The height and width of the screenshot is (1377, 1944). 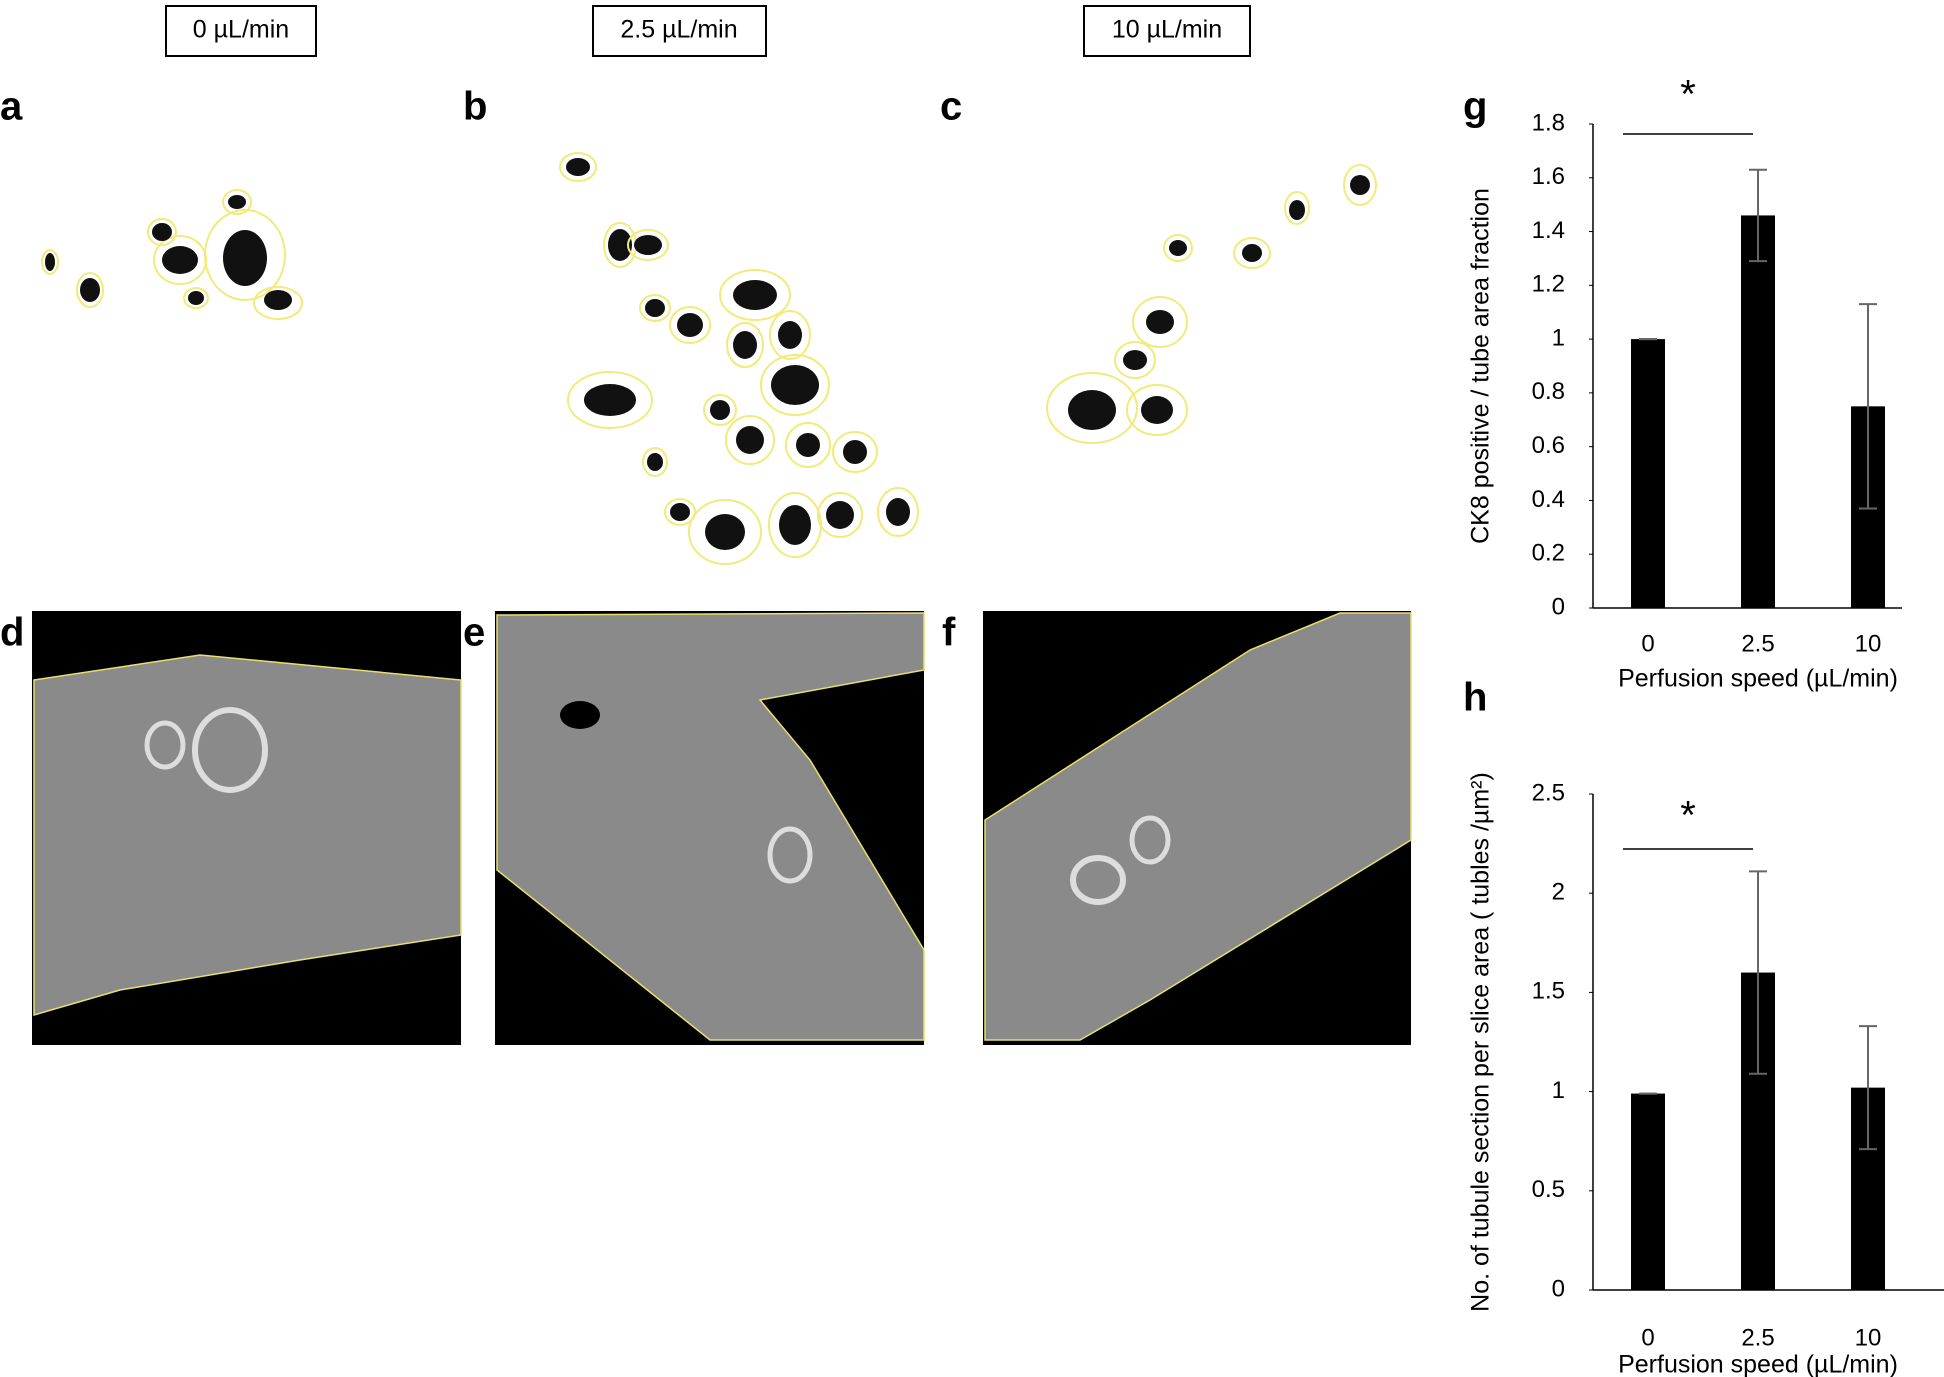 I want to click on condition-label: 0 µL/min, so click(x=241, y=30).